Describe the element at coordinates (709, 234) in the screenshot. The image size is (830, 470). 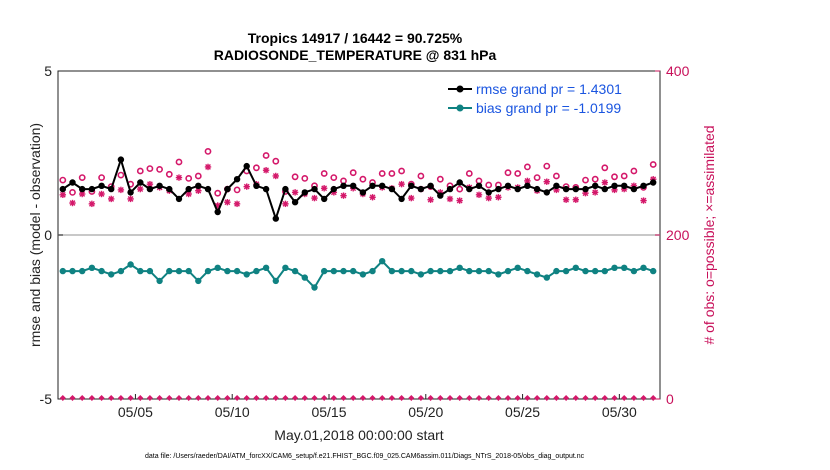
I see `y2-axis-label: # of obs: o=possible; ×=assimilated` at that location.